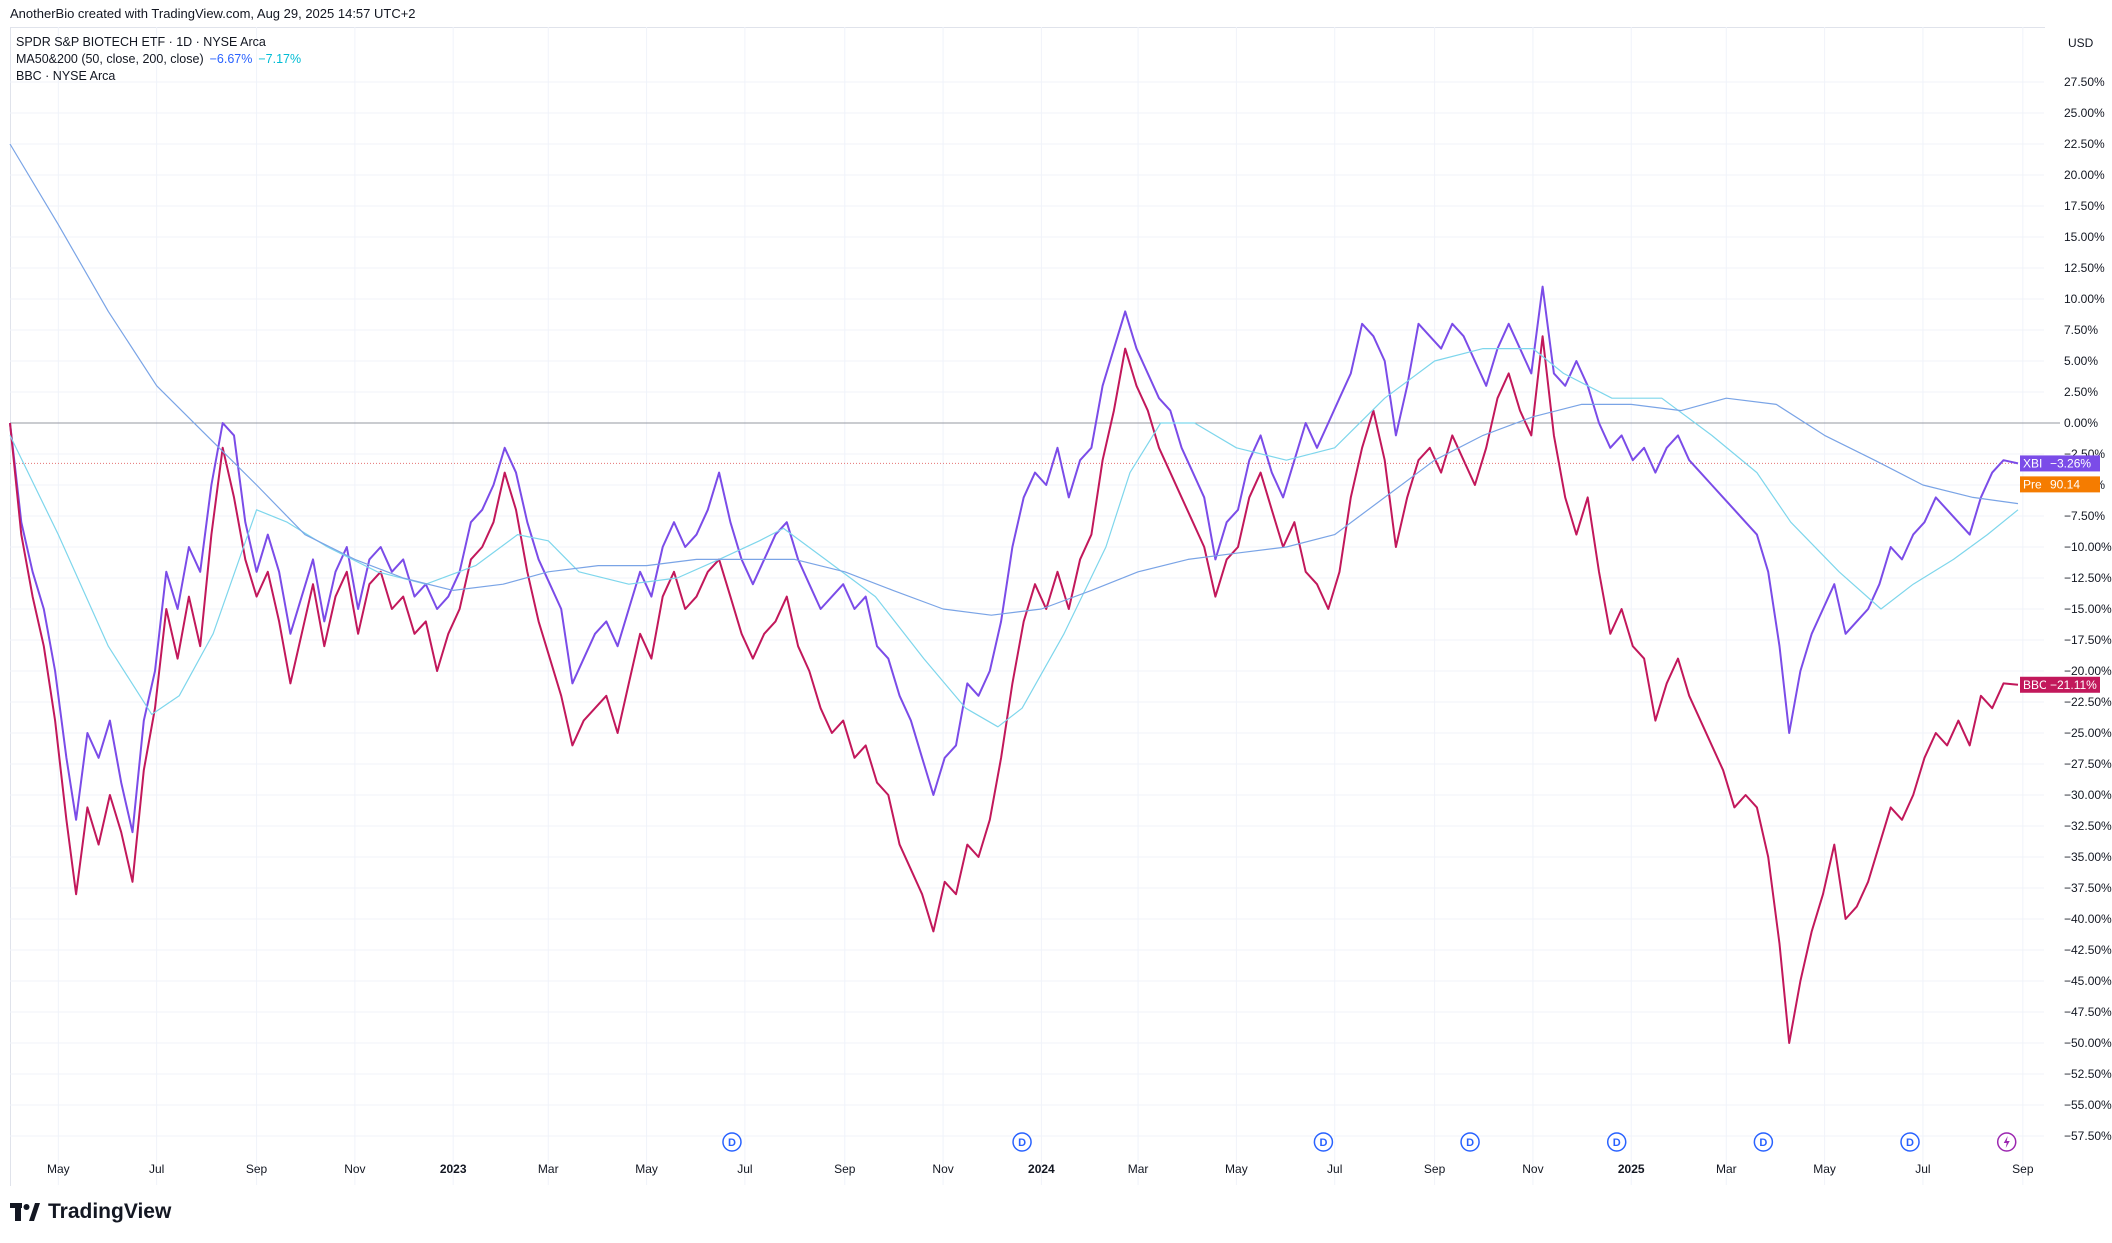  I want to click on y-tick-label: −27.50%, so click(2088, 764).